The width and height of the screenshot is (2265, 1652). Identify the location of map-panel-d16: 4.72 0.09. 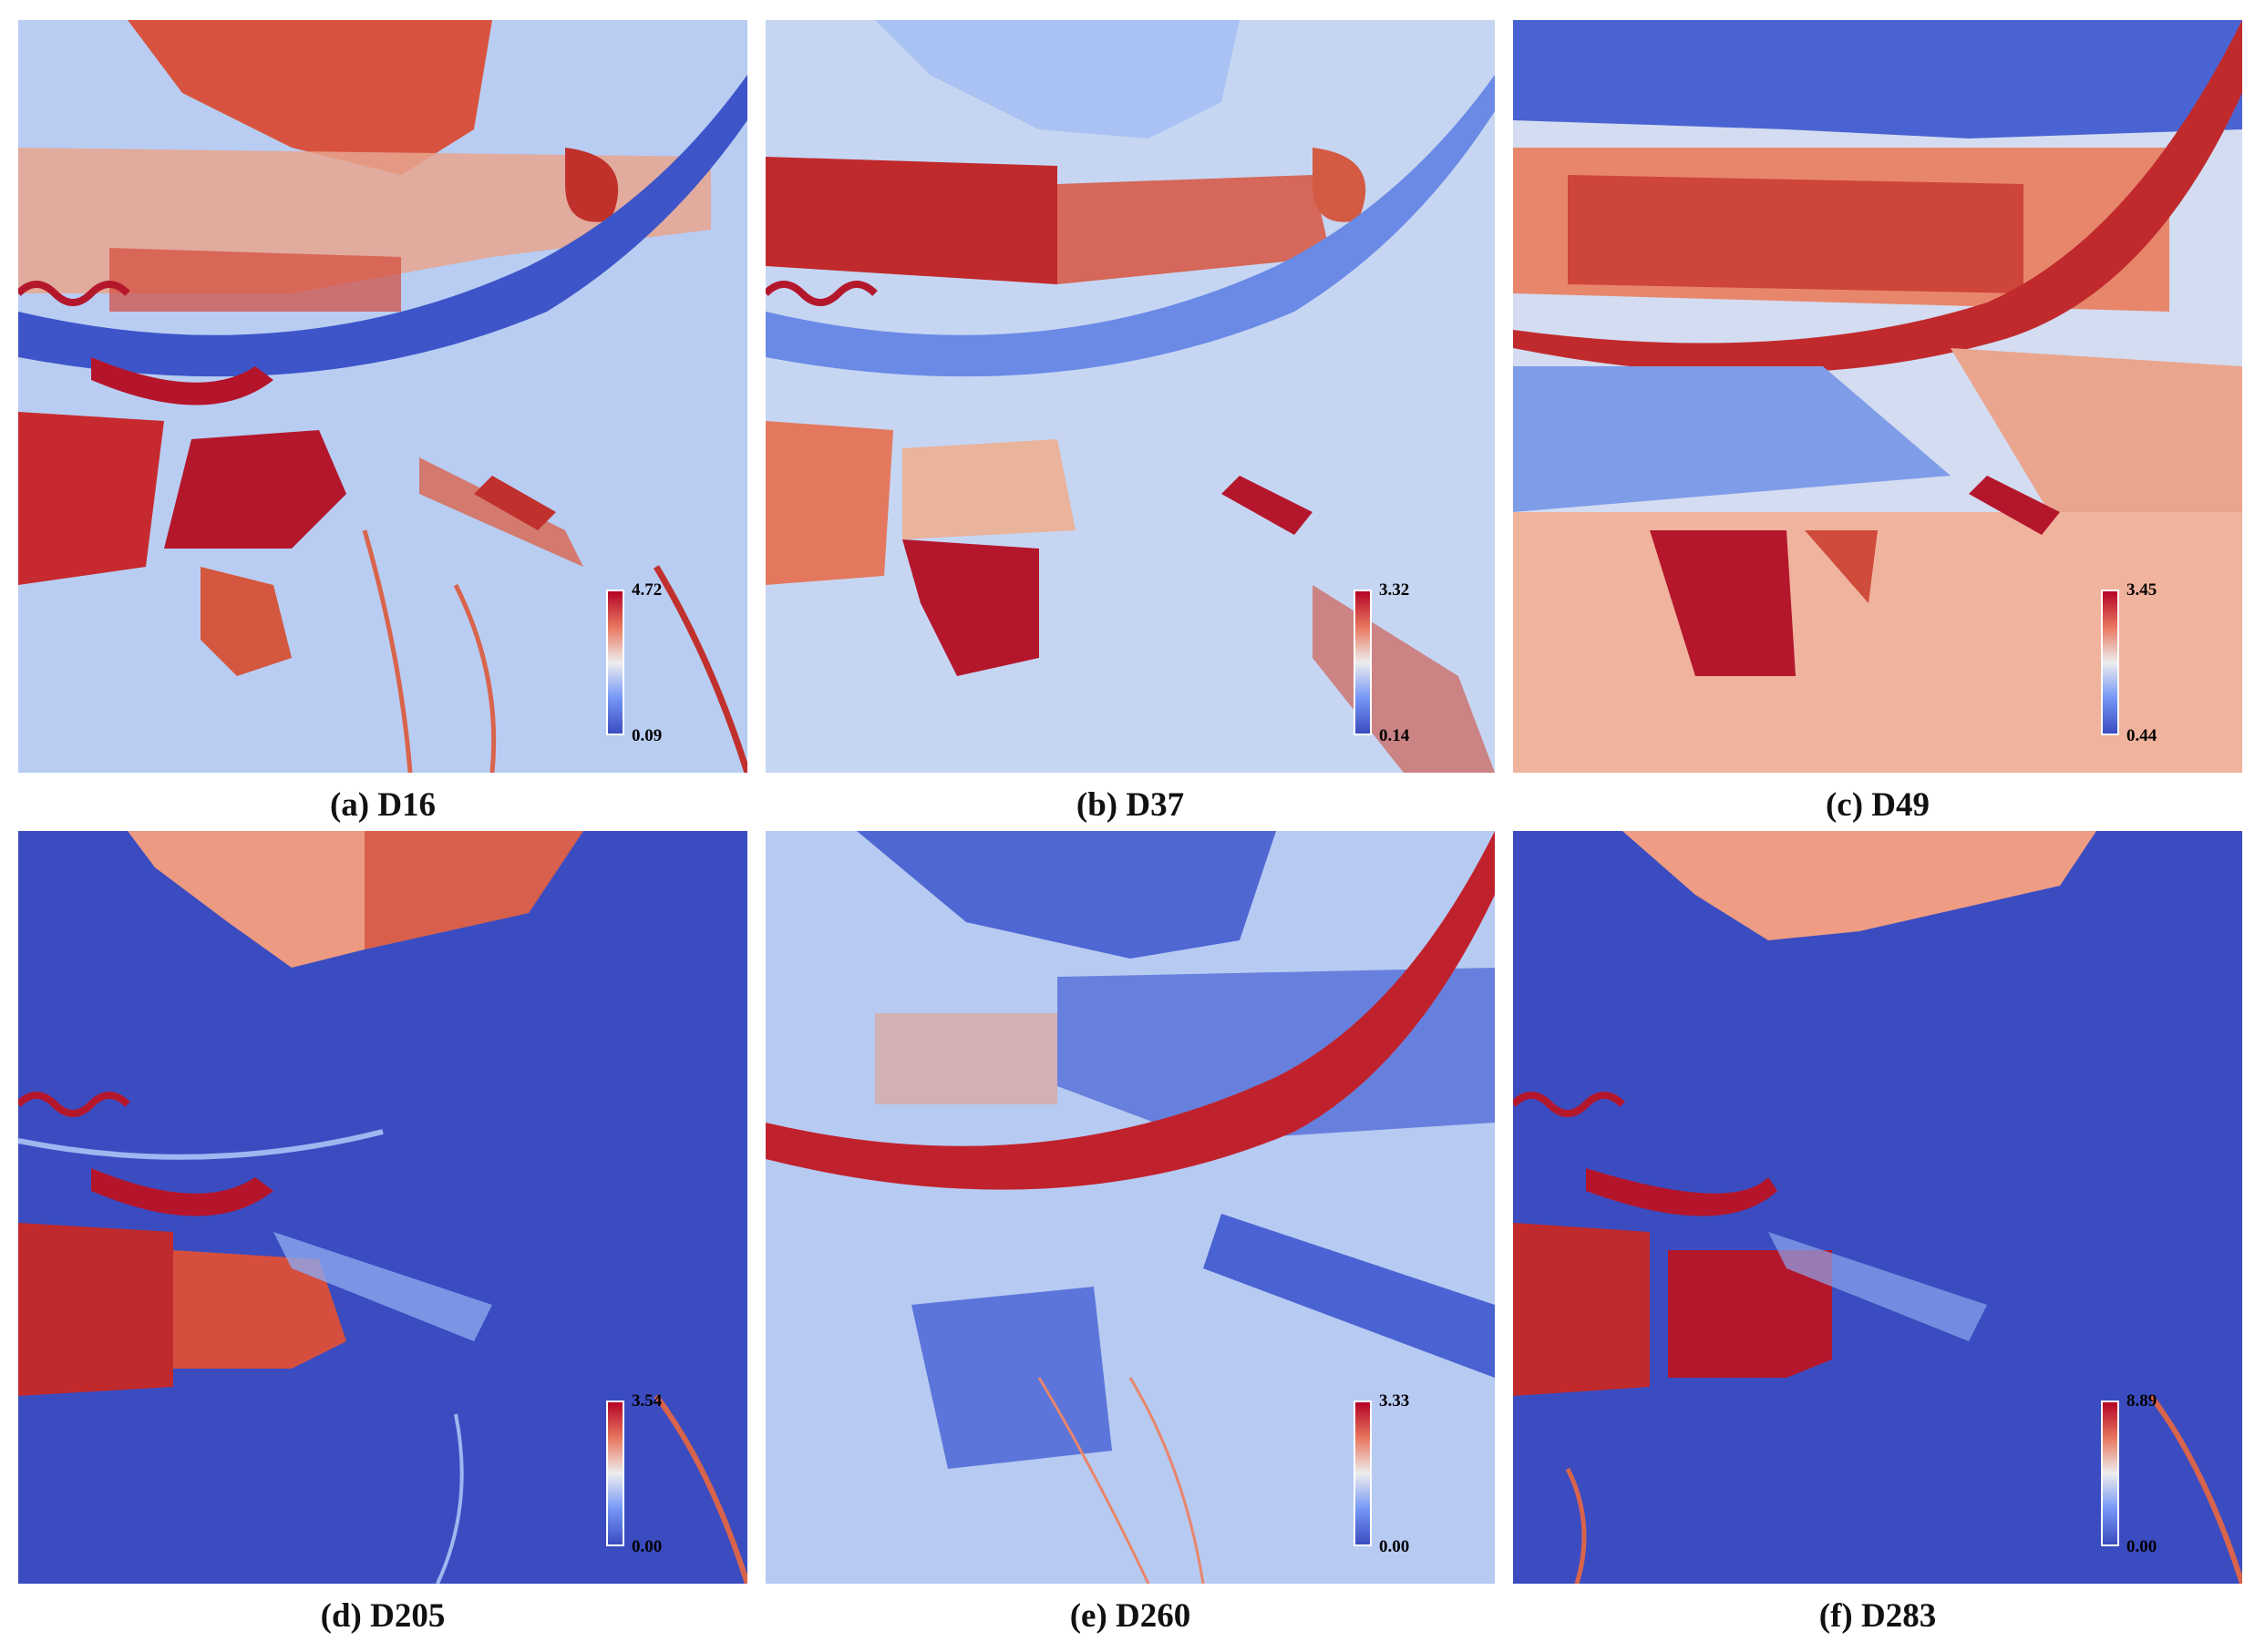
(382, 396).